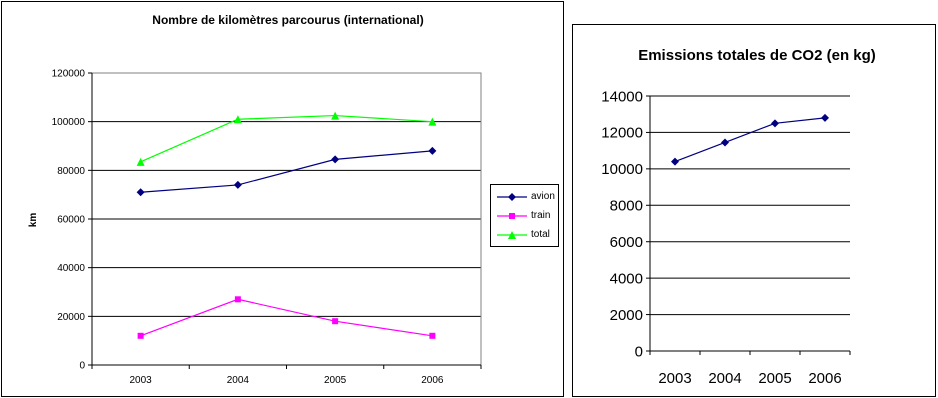 The height and width of the screenshot is (398, 938). What do you see at coordinates (33, 220) in the screenshot?
I see `chart-km-ylabel: km` at bounding box center [33, 220].